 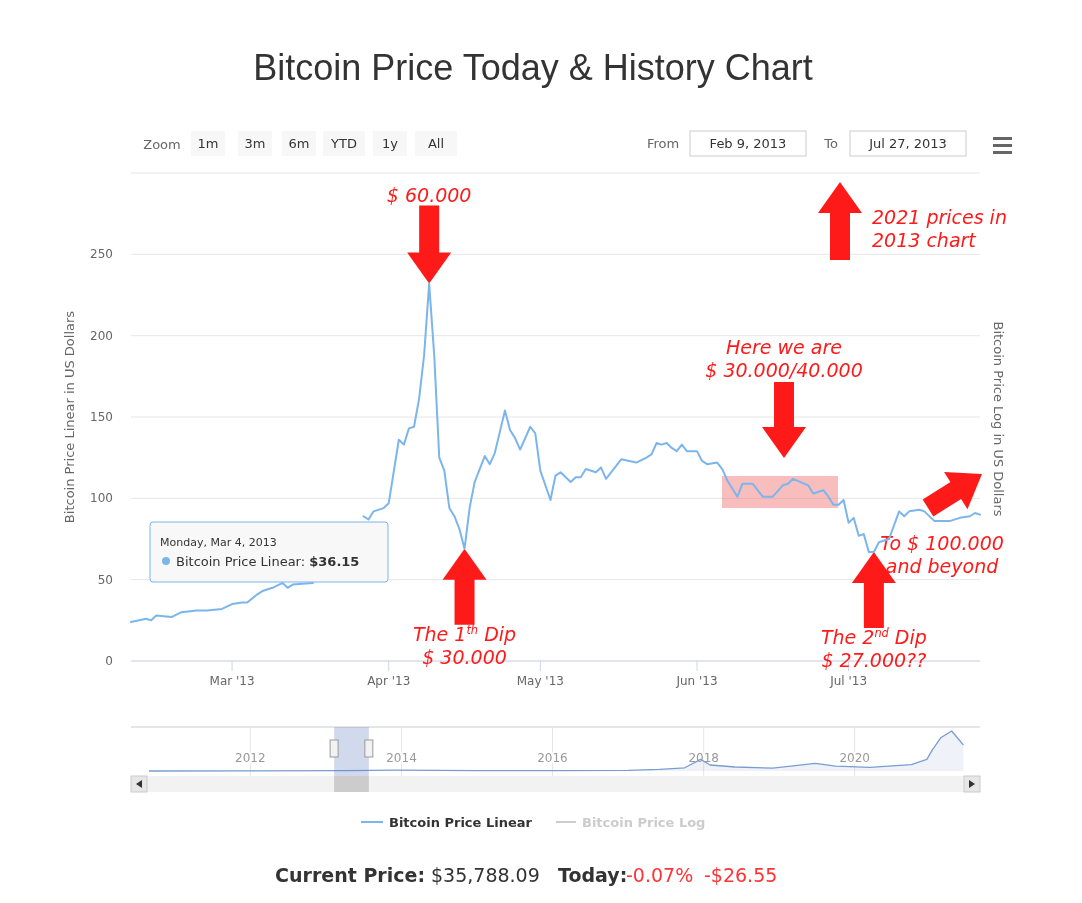 What do you see at coordinates (784, 358) in the screenshot?
I see `annotation: Here we are $ 30.000/40.000` at bounding box center [784, 358].